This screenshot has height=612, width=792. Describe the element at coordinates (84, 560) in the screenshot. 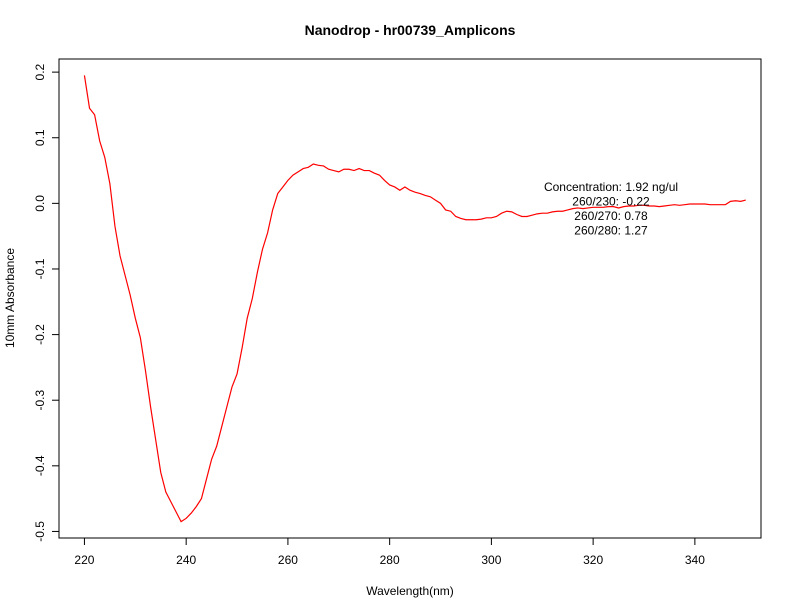

I see `x-tick-label: 220` at that location.